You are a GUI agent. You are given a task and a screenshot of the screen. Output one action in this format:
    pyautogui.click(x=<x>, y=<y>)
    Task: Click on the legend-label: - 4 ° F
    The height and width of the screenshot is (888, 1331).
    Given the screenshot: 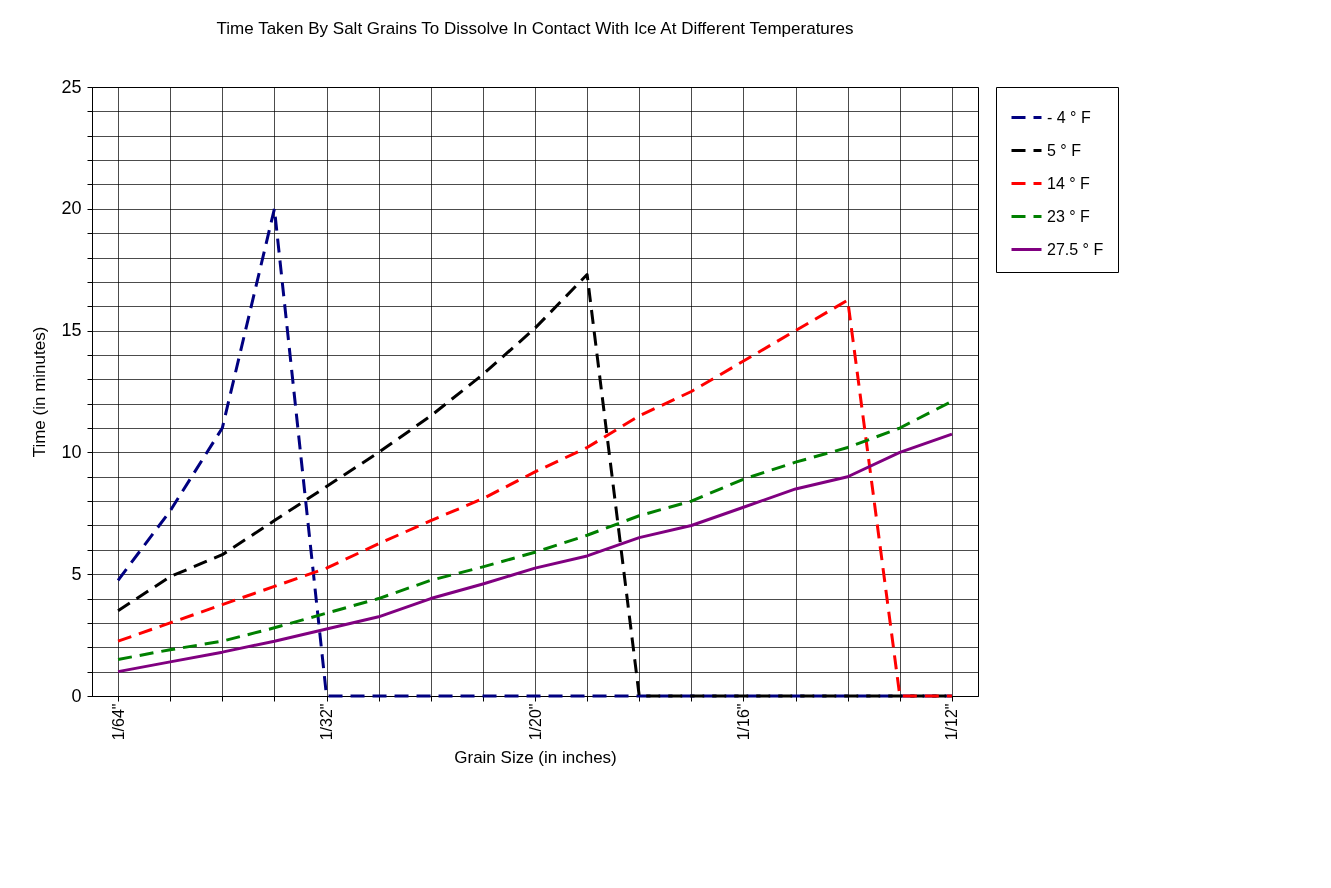 What is the action you would take?
    pyautogui.click(x=1069, y=117)
    